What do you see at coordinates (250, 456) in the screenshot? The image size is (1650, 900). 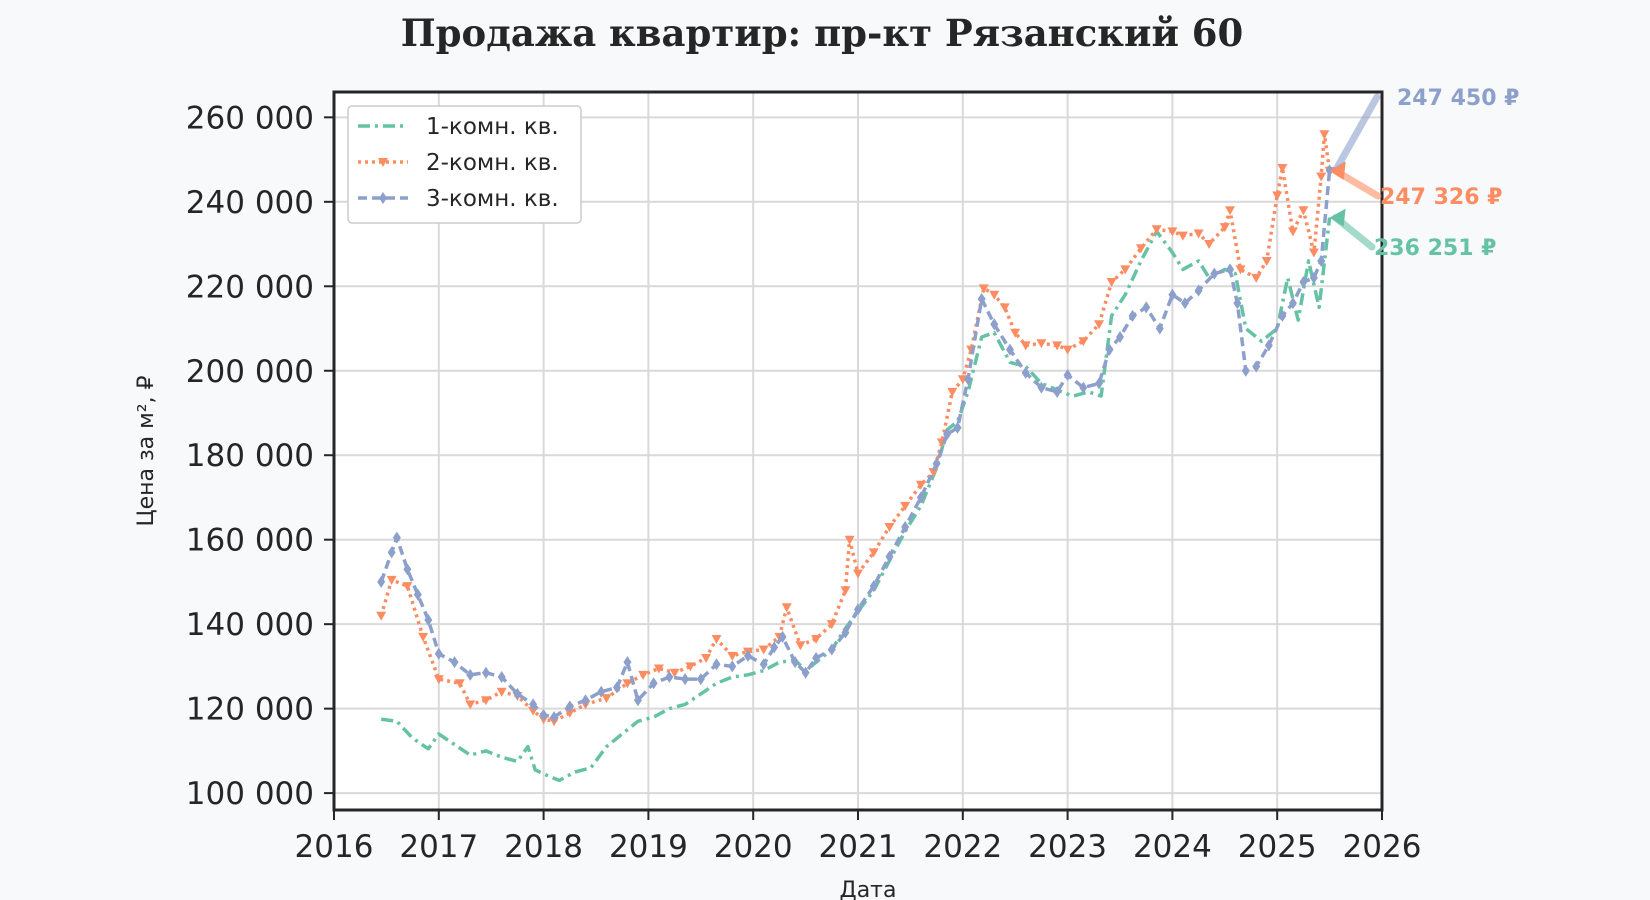 I see `y-tick-label: 180 000` at bounding box center [250, 456].